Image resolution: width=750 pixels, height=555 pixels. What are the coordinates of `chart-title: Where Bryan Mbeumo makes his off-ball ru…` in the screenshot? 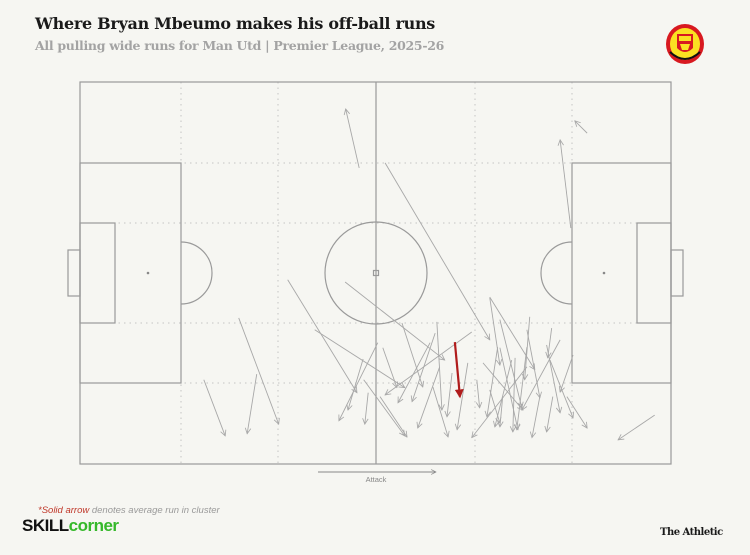 It's located at (235, 23).